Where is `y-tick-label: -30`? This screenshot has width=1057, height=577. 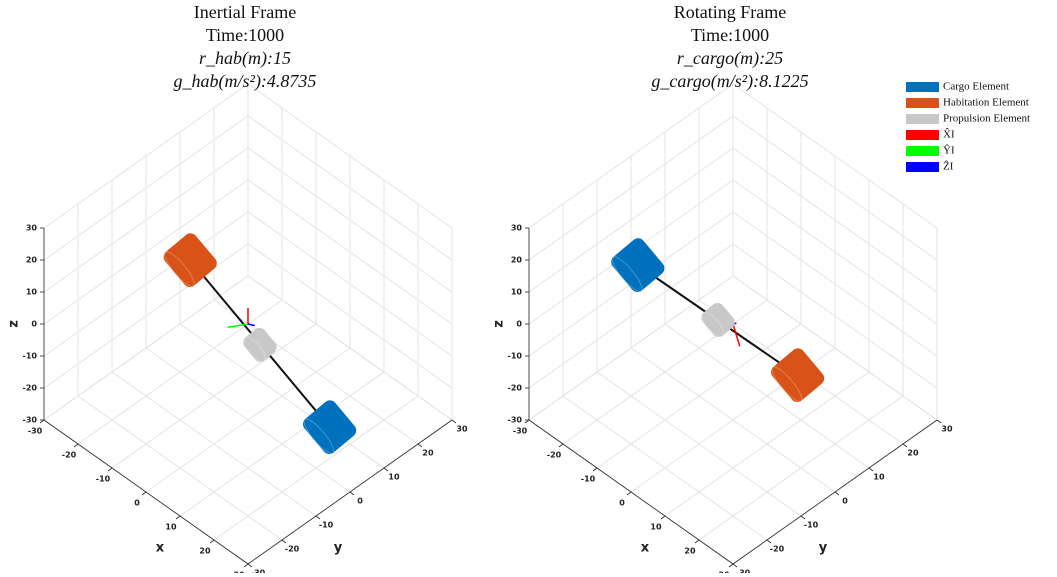
y-tick-label: -30 is located at coordinates (258, 571).